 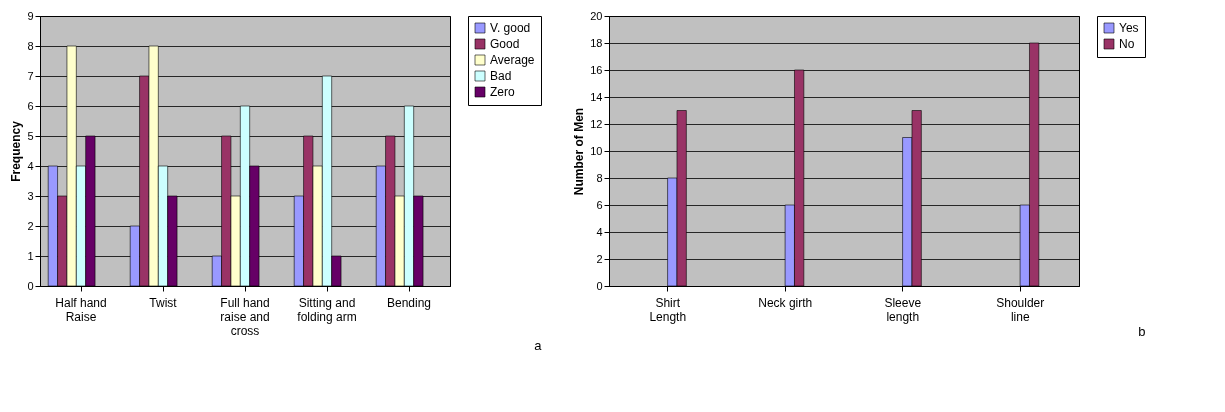 What do you see at coordinates (505, 44) in the screenshot?
I see `legend-label: Good` at bounding box center [505, 44].